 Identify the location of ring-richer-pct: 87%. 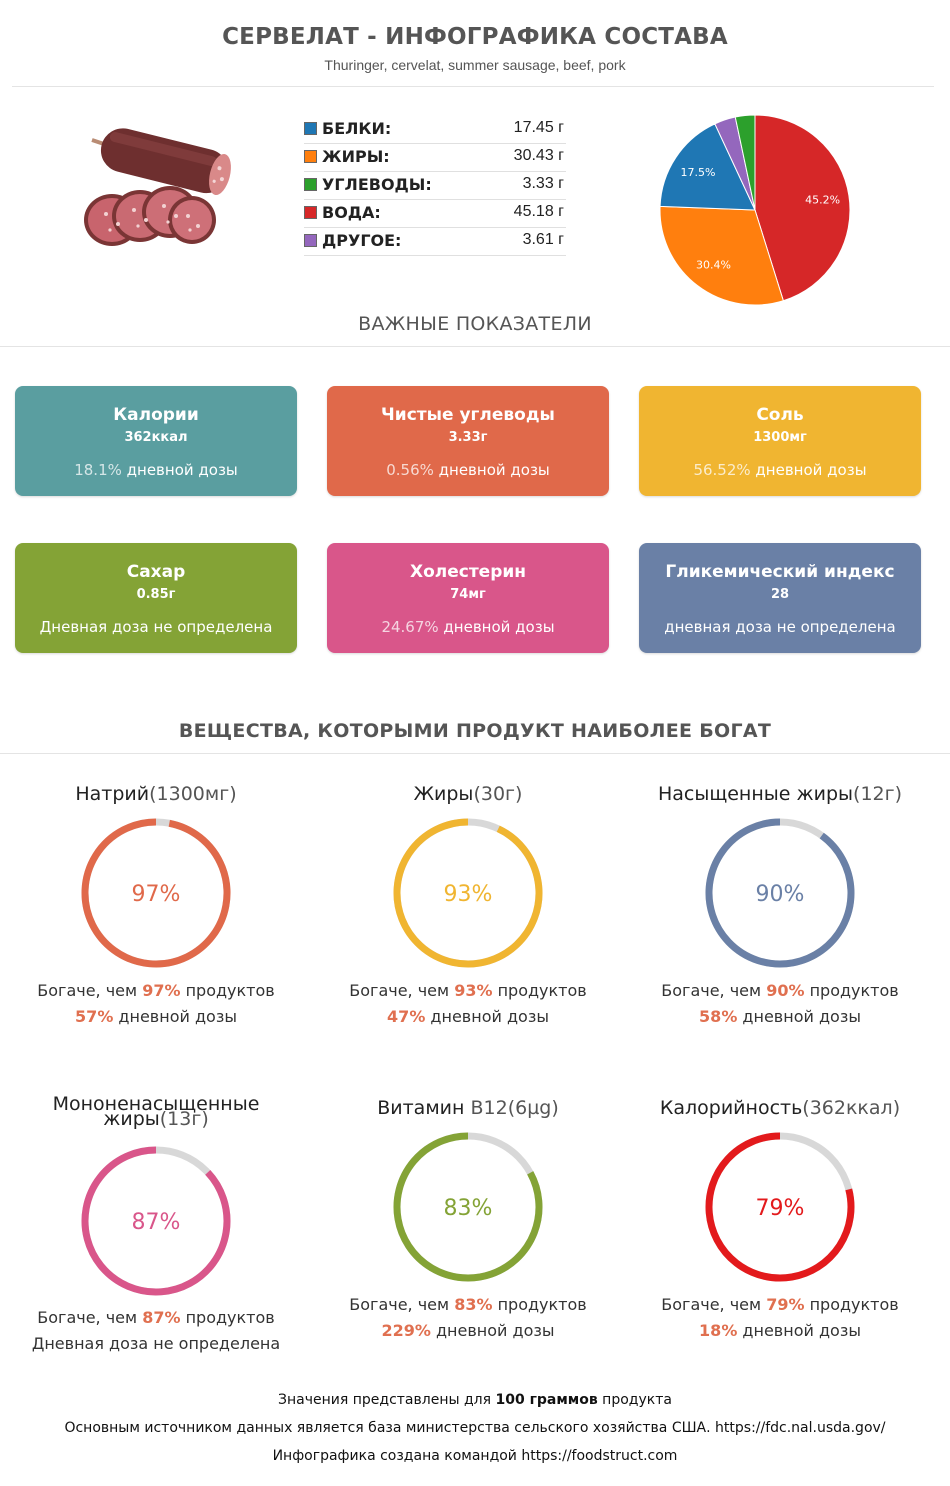
(161, 1317).